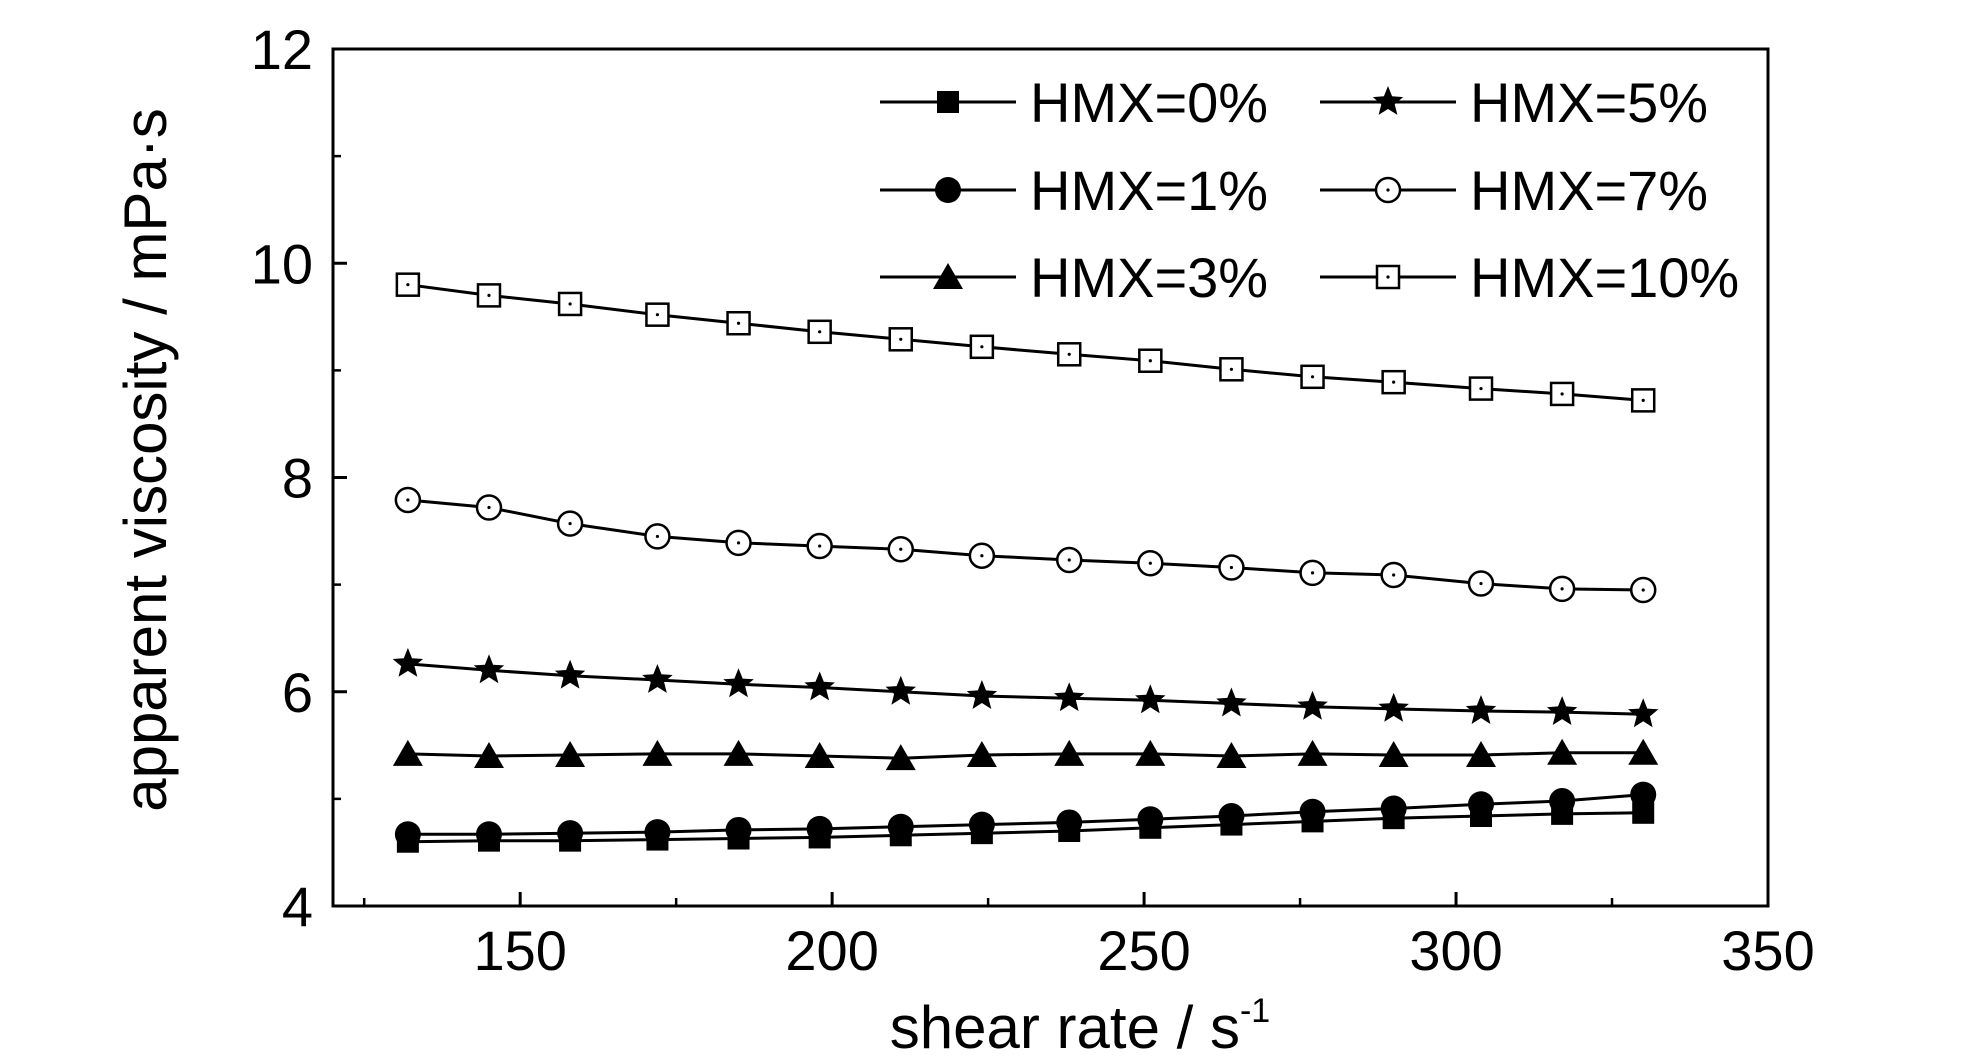  What do you see at coordinates (1149, 190) in the screenshot?
I see `legend-label-1: HMX=1%` at bounding box center [1149, 190].